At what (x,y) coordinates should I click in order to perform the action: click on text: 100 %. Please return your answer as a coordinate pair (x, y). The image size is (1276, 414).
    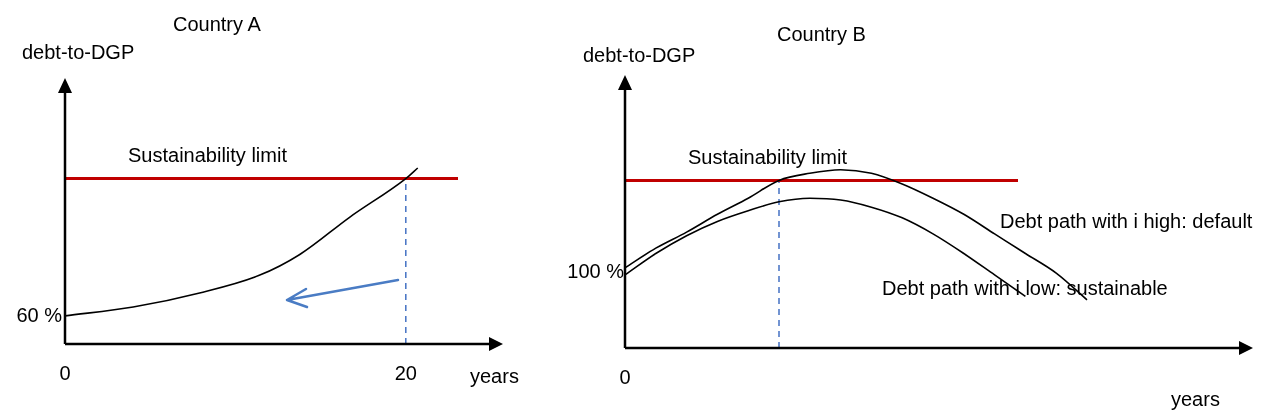
    Looking at the image, I should click on (596, 270).